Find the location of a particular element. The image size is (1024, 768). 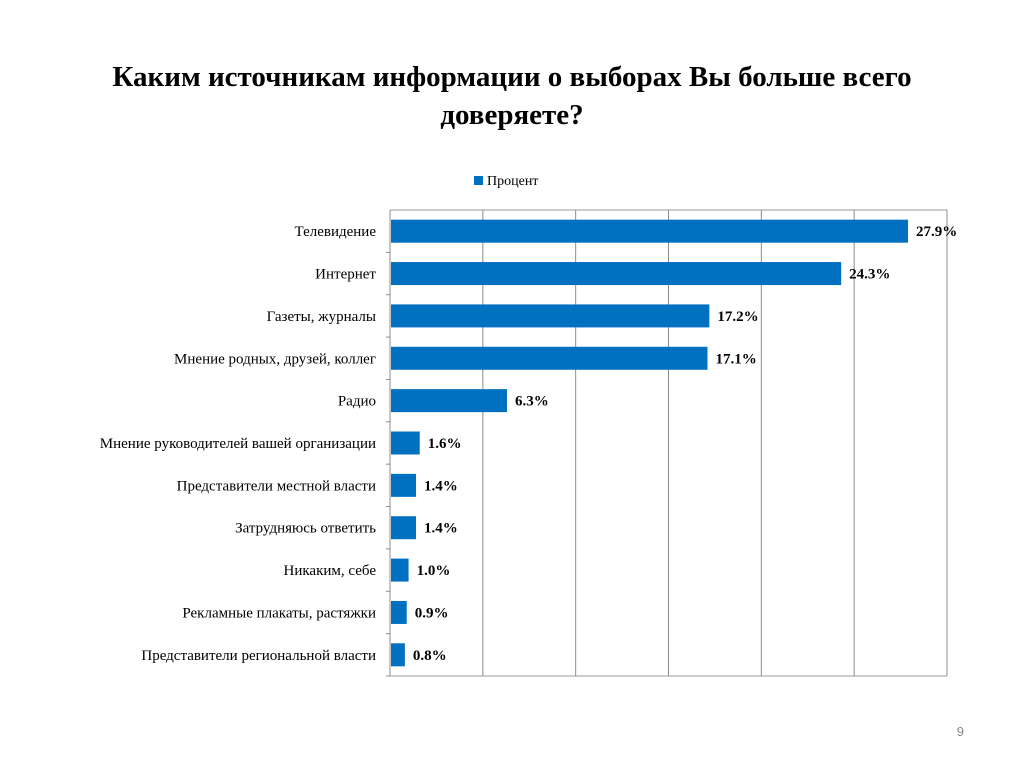

category-label: Радио is located at coordinates (357, 402).